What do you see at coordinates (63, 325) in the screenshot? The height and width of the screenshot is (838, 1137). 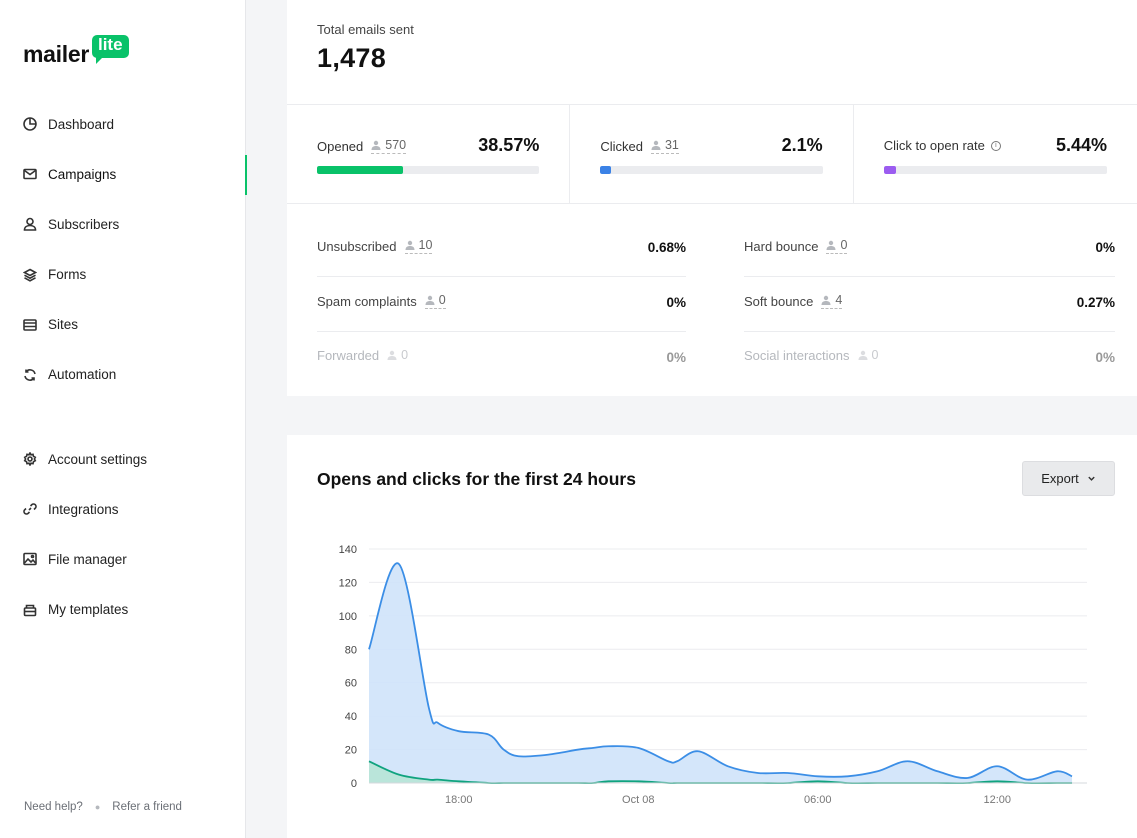 I see `sidebar-item-label: Sites` at bounding box center [63, 325].